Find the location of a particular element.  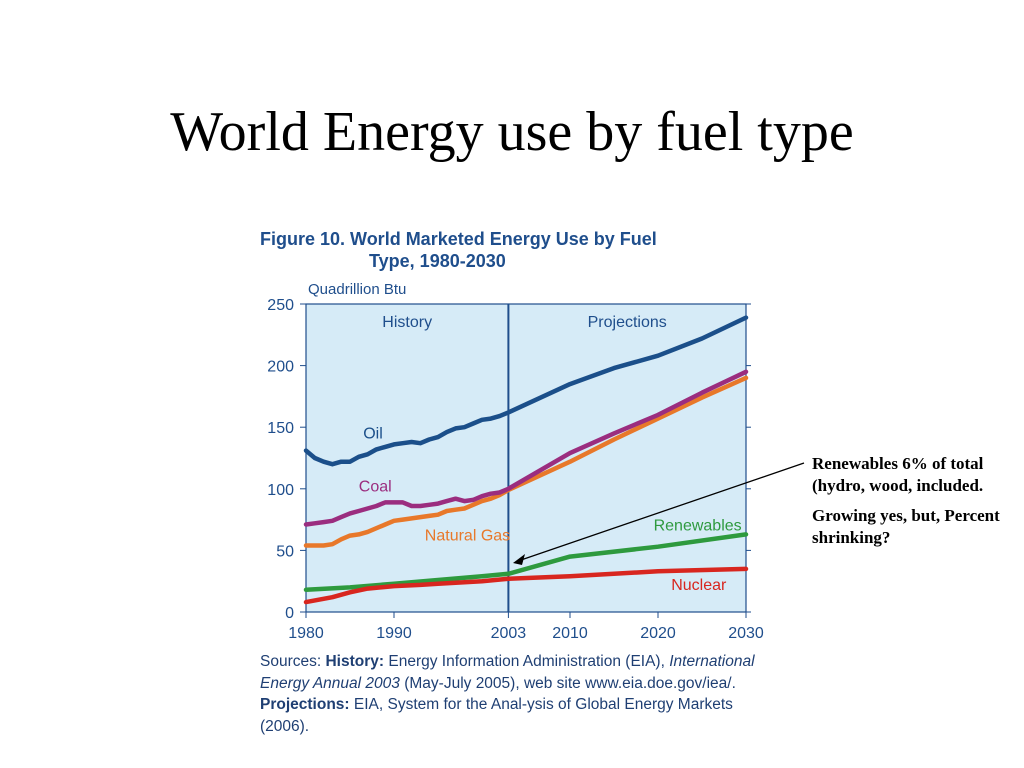

y-axis-units: Quadrillion Btu is located at coordinates (357, 289).